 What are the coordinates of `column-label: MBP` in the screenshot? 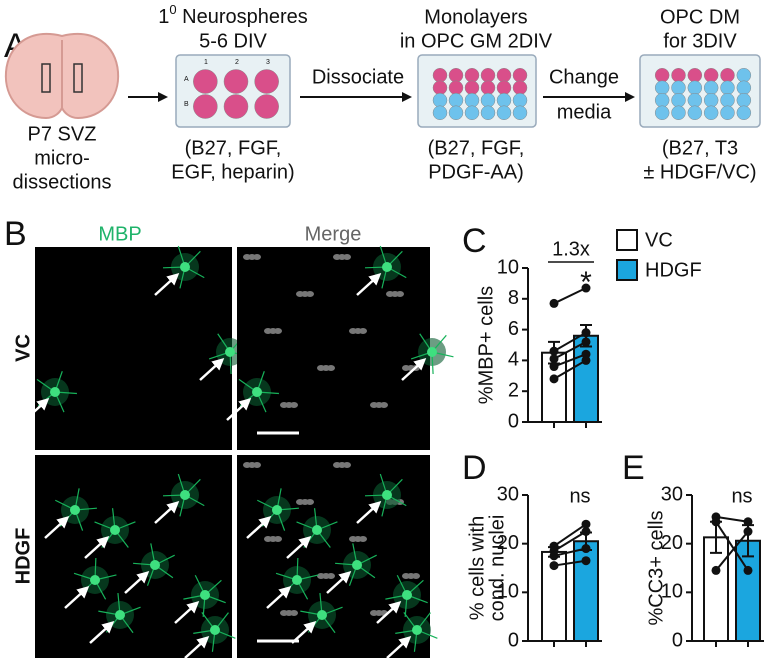 It's located at (119, 234).